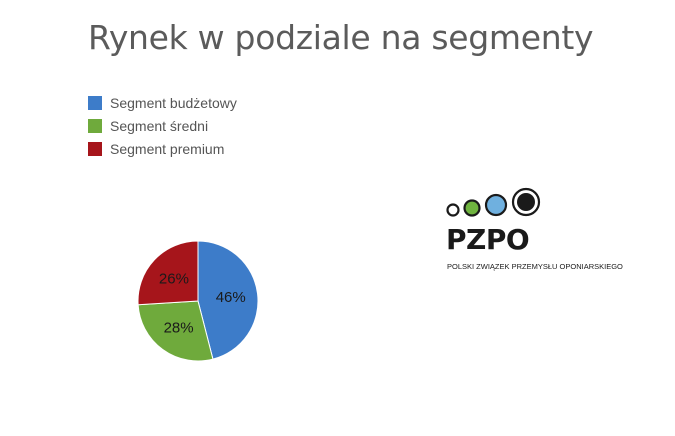  What do you see at coordinates (341, 37) in the screenshot?
I see `slide-title: Rynek w podziale na segmenty` at bounding box center [341, 37].